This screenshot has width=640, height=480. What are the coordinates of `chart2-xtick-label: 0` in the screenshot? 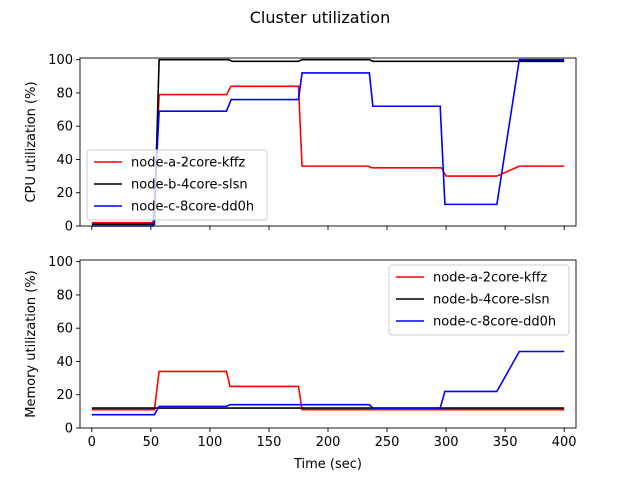 It's located at (92, 442).